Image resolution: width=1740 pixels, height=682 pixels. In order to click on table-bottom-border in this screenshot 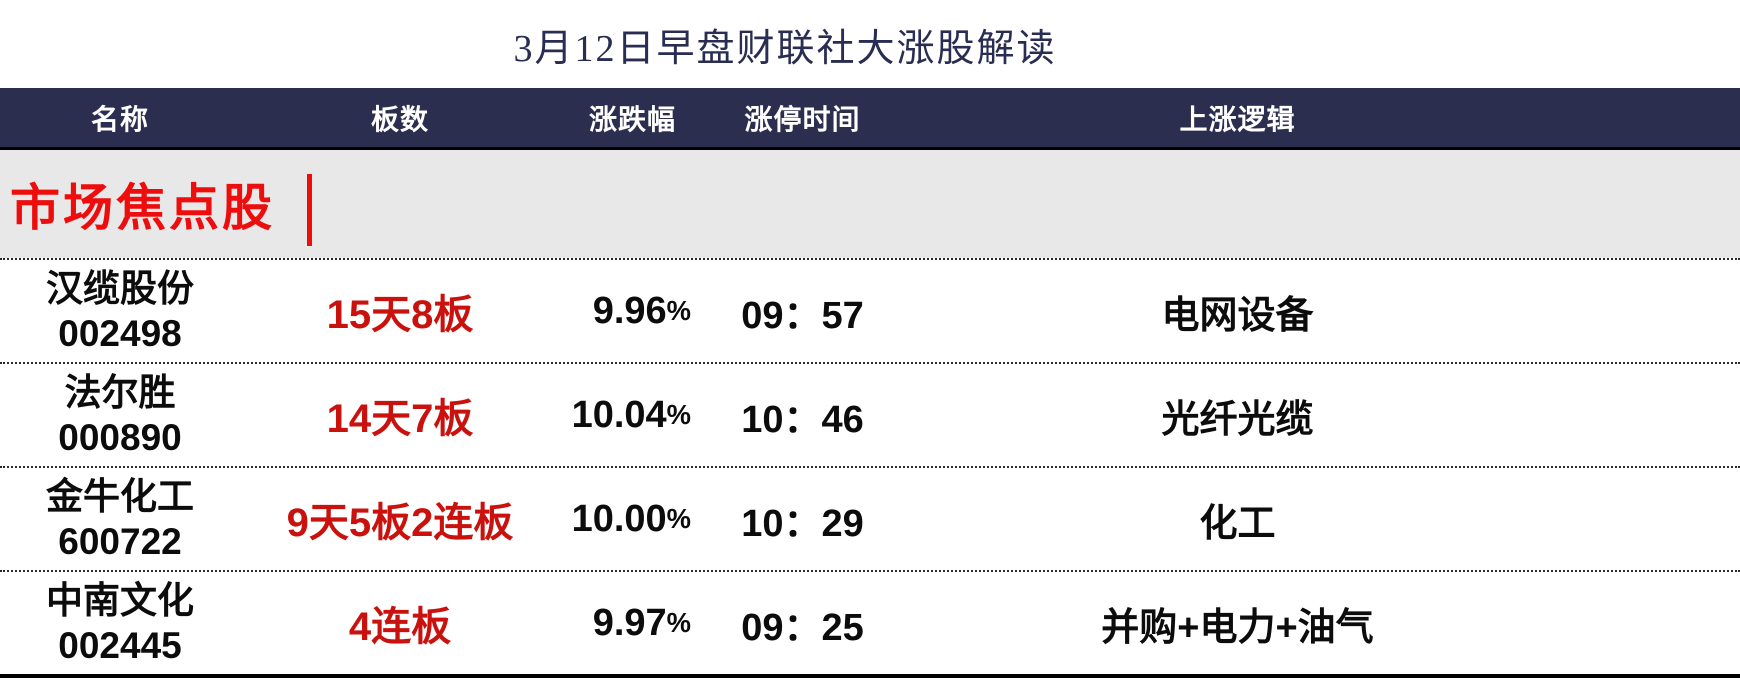, I will do `click(870, 676)`.